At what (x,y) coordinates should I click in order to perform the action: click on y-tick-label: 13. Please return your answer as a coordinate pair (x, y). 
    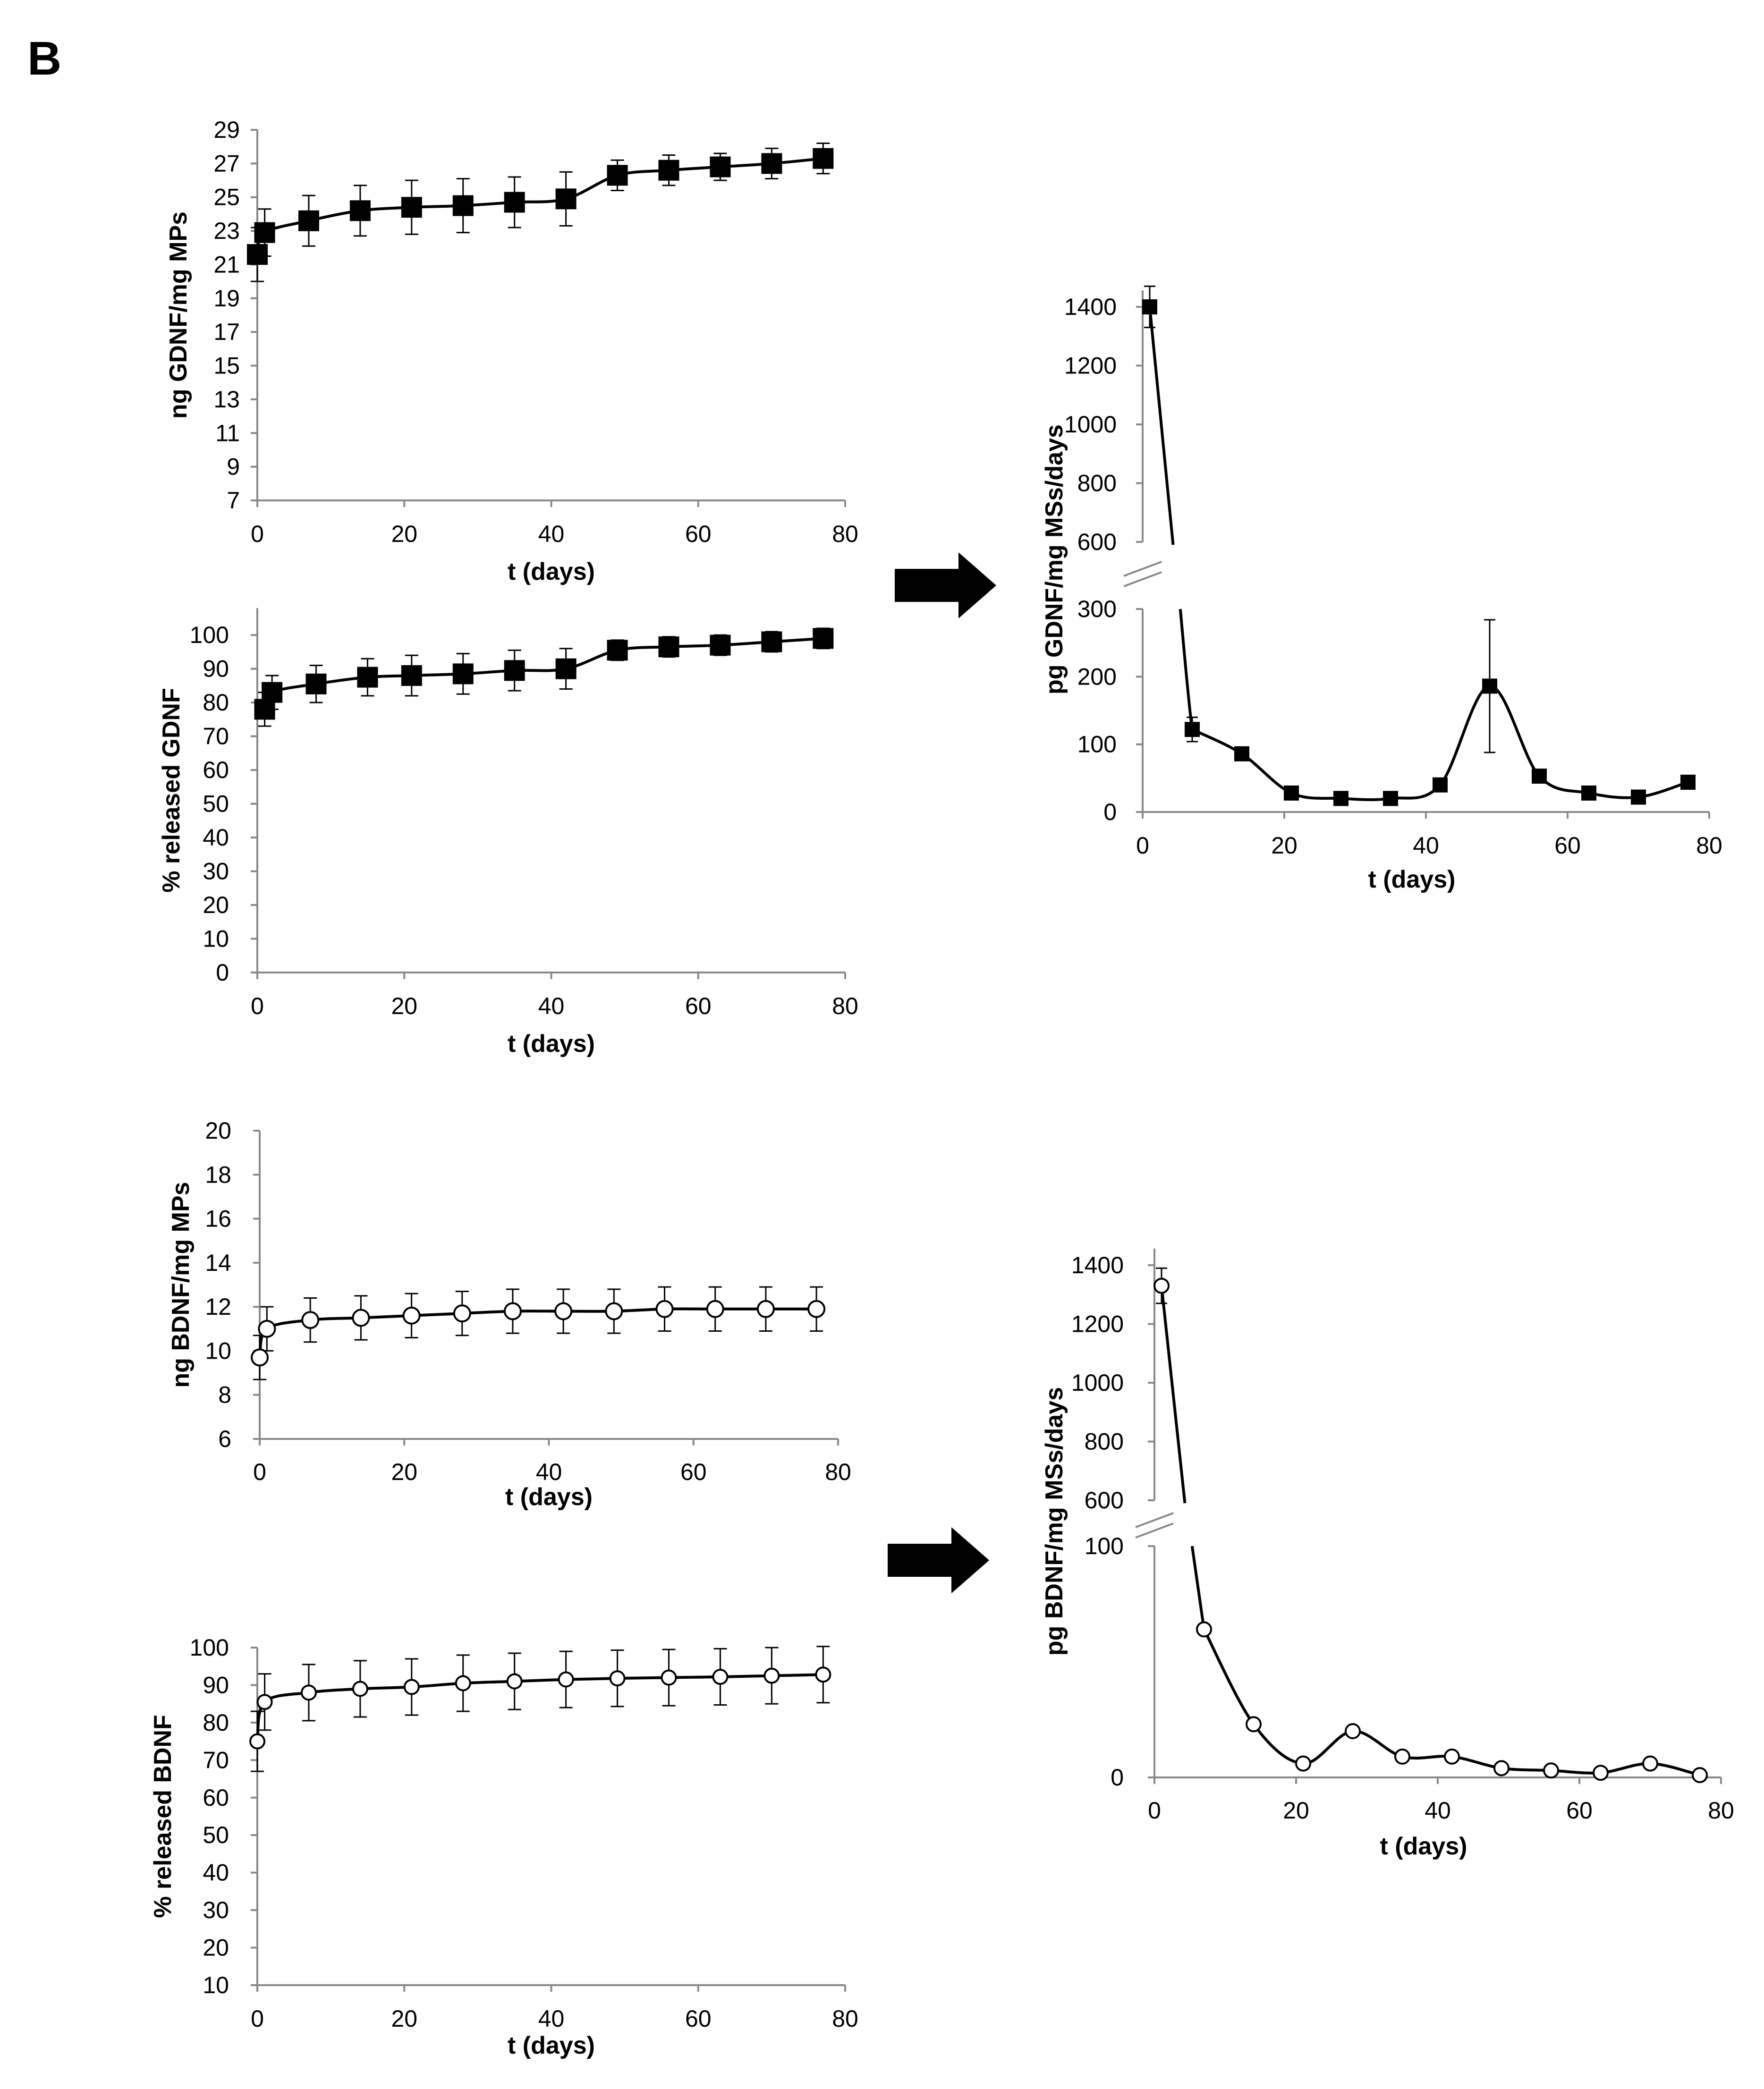
    Looking at the image, I should click on (226, 399).